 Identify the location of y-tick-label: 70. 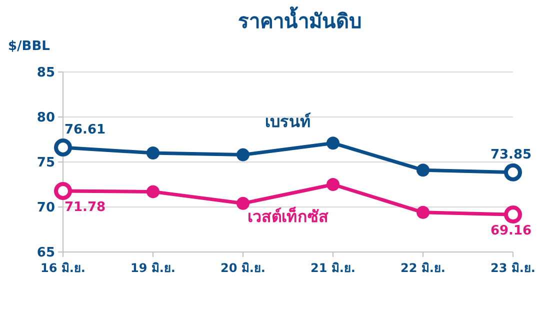
(45, 208).